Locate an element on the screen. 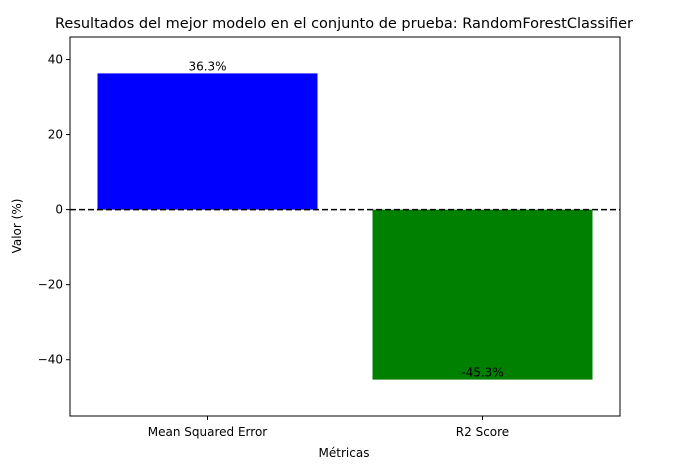 Image resolution: width=685 pixels, height=470 pixels. y-tick-label: 40 is located at coordinates (55, 60).